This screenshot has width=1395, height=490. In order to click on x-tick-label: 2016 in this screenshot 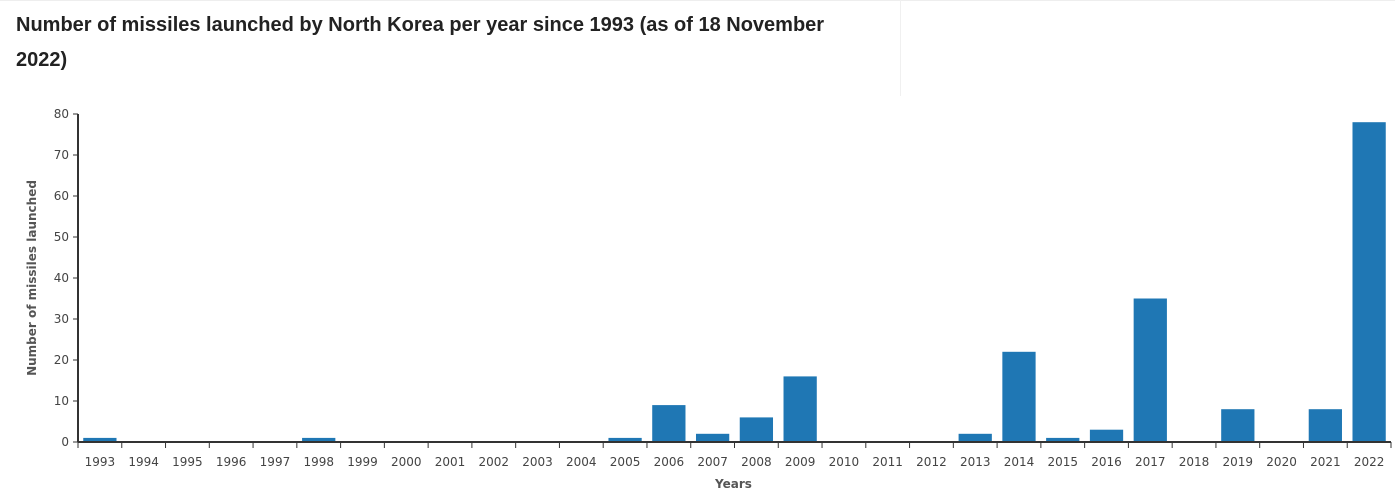, I will do `click(1106, 462)`.